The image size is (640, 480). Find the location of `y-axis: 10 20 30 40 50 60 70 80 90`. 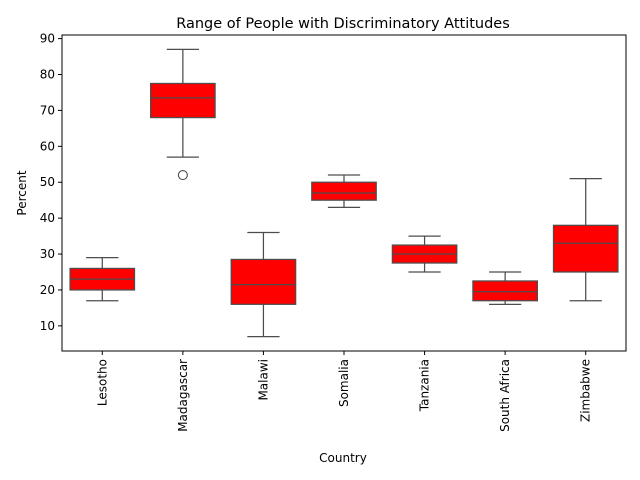

y-axis: 10 20 30 40 50 60 70 80 90 is located at coordinates (51, 182).